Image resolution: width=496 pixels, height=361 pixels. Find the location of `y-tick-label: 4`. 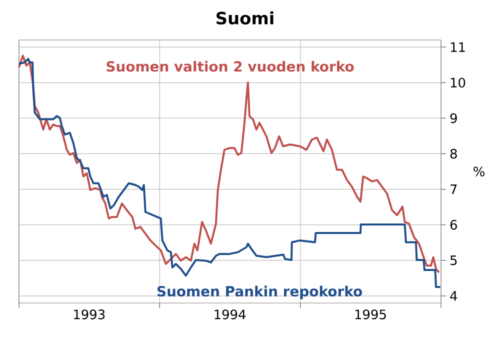

y-tick-label: 4 is located at coordinates (454, 296).